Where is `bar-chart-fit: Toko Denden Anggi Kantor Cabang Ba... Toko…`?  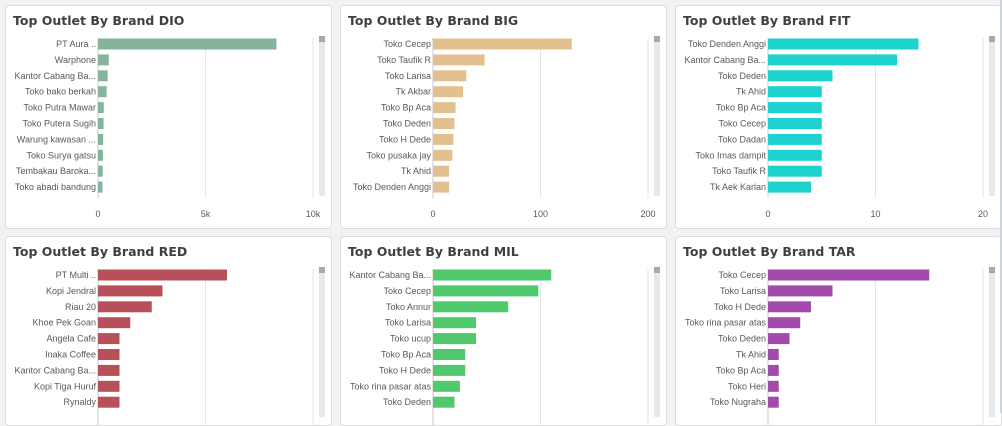 bar-chart-fit: Toko Denden Anggi Kantor Cabang Ba... Toko… is located at coordinates (836, 128).